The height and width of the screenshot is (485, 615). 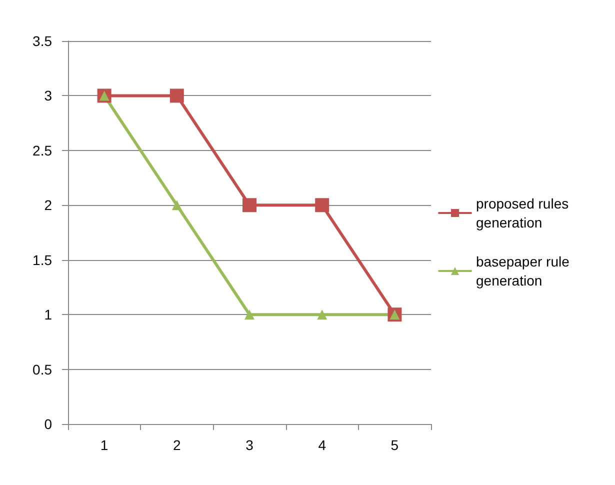 What do you see at coordinates (42, 260) in the screenshot?
I see `y-tick-label: 1.5` at bounding box center [42, 260].